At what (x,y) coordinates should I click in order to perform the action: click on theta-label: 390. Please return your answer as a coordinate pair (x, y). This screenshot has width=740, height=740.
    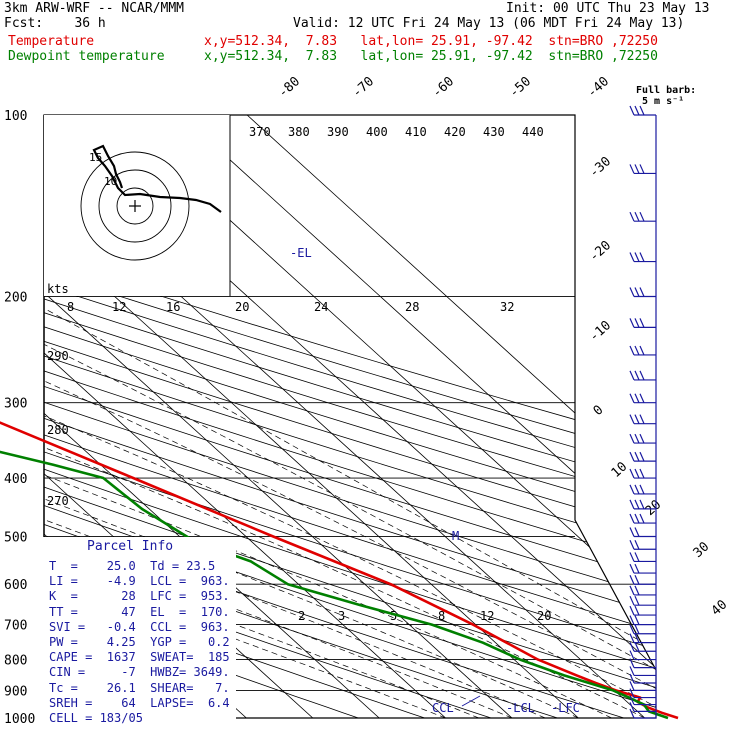
    Looking at the image, I should click on (338, 132).